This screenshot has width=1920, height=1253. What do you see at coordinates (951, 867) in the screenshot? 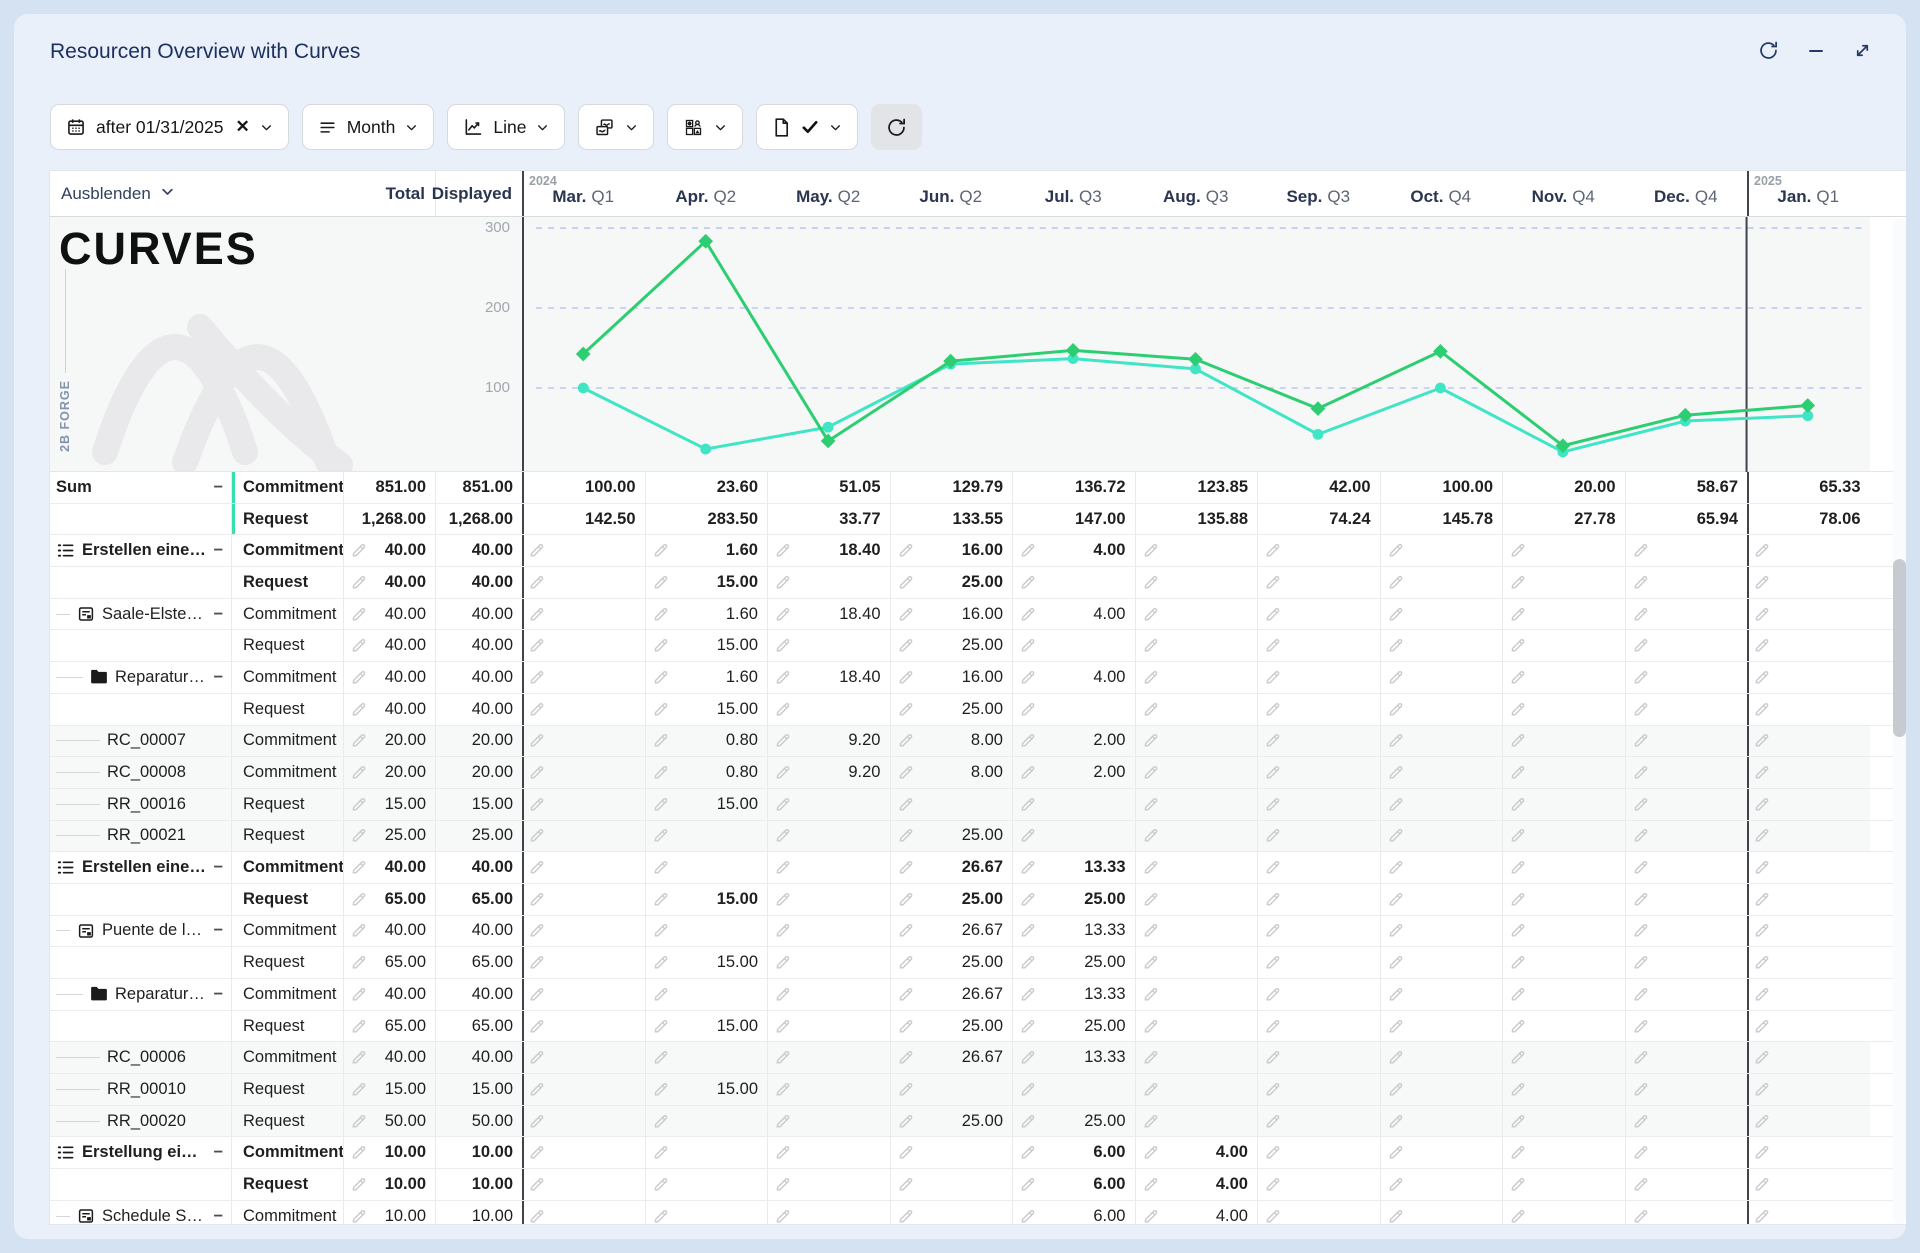
I see `month-value-cell: 26.67` at bounding box center [951, 867].